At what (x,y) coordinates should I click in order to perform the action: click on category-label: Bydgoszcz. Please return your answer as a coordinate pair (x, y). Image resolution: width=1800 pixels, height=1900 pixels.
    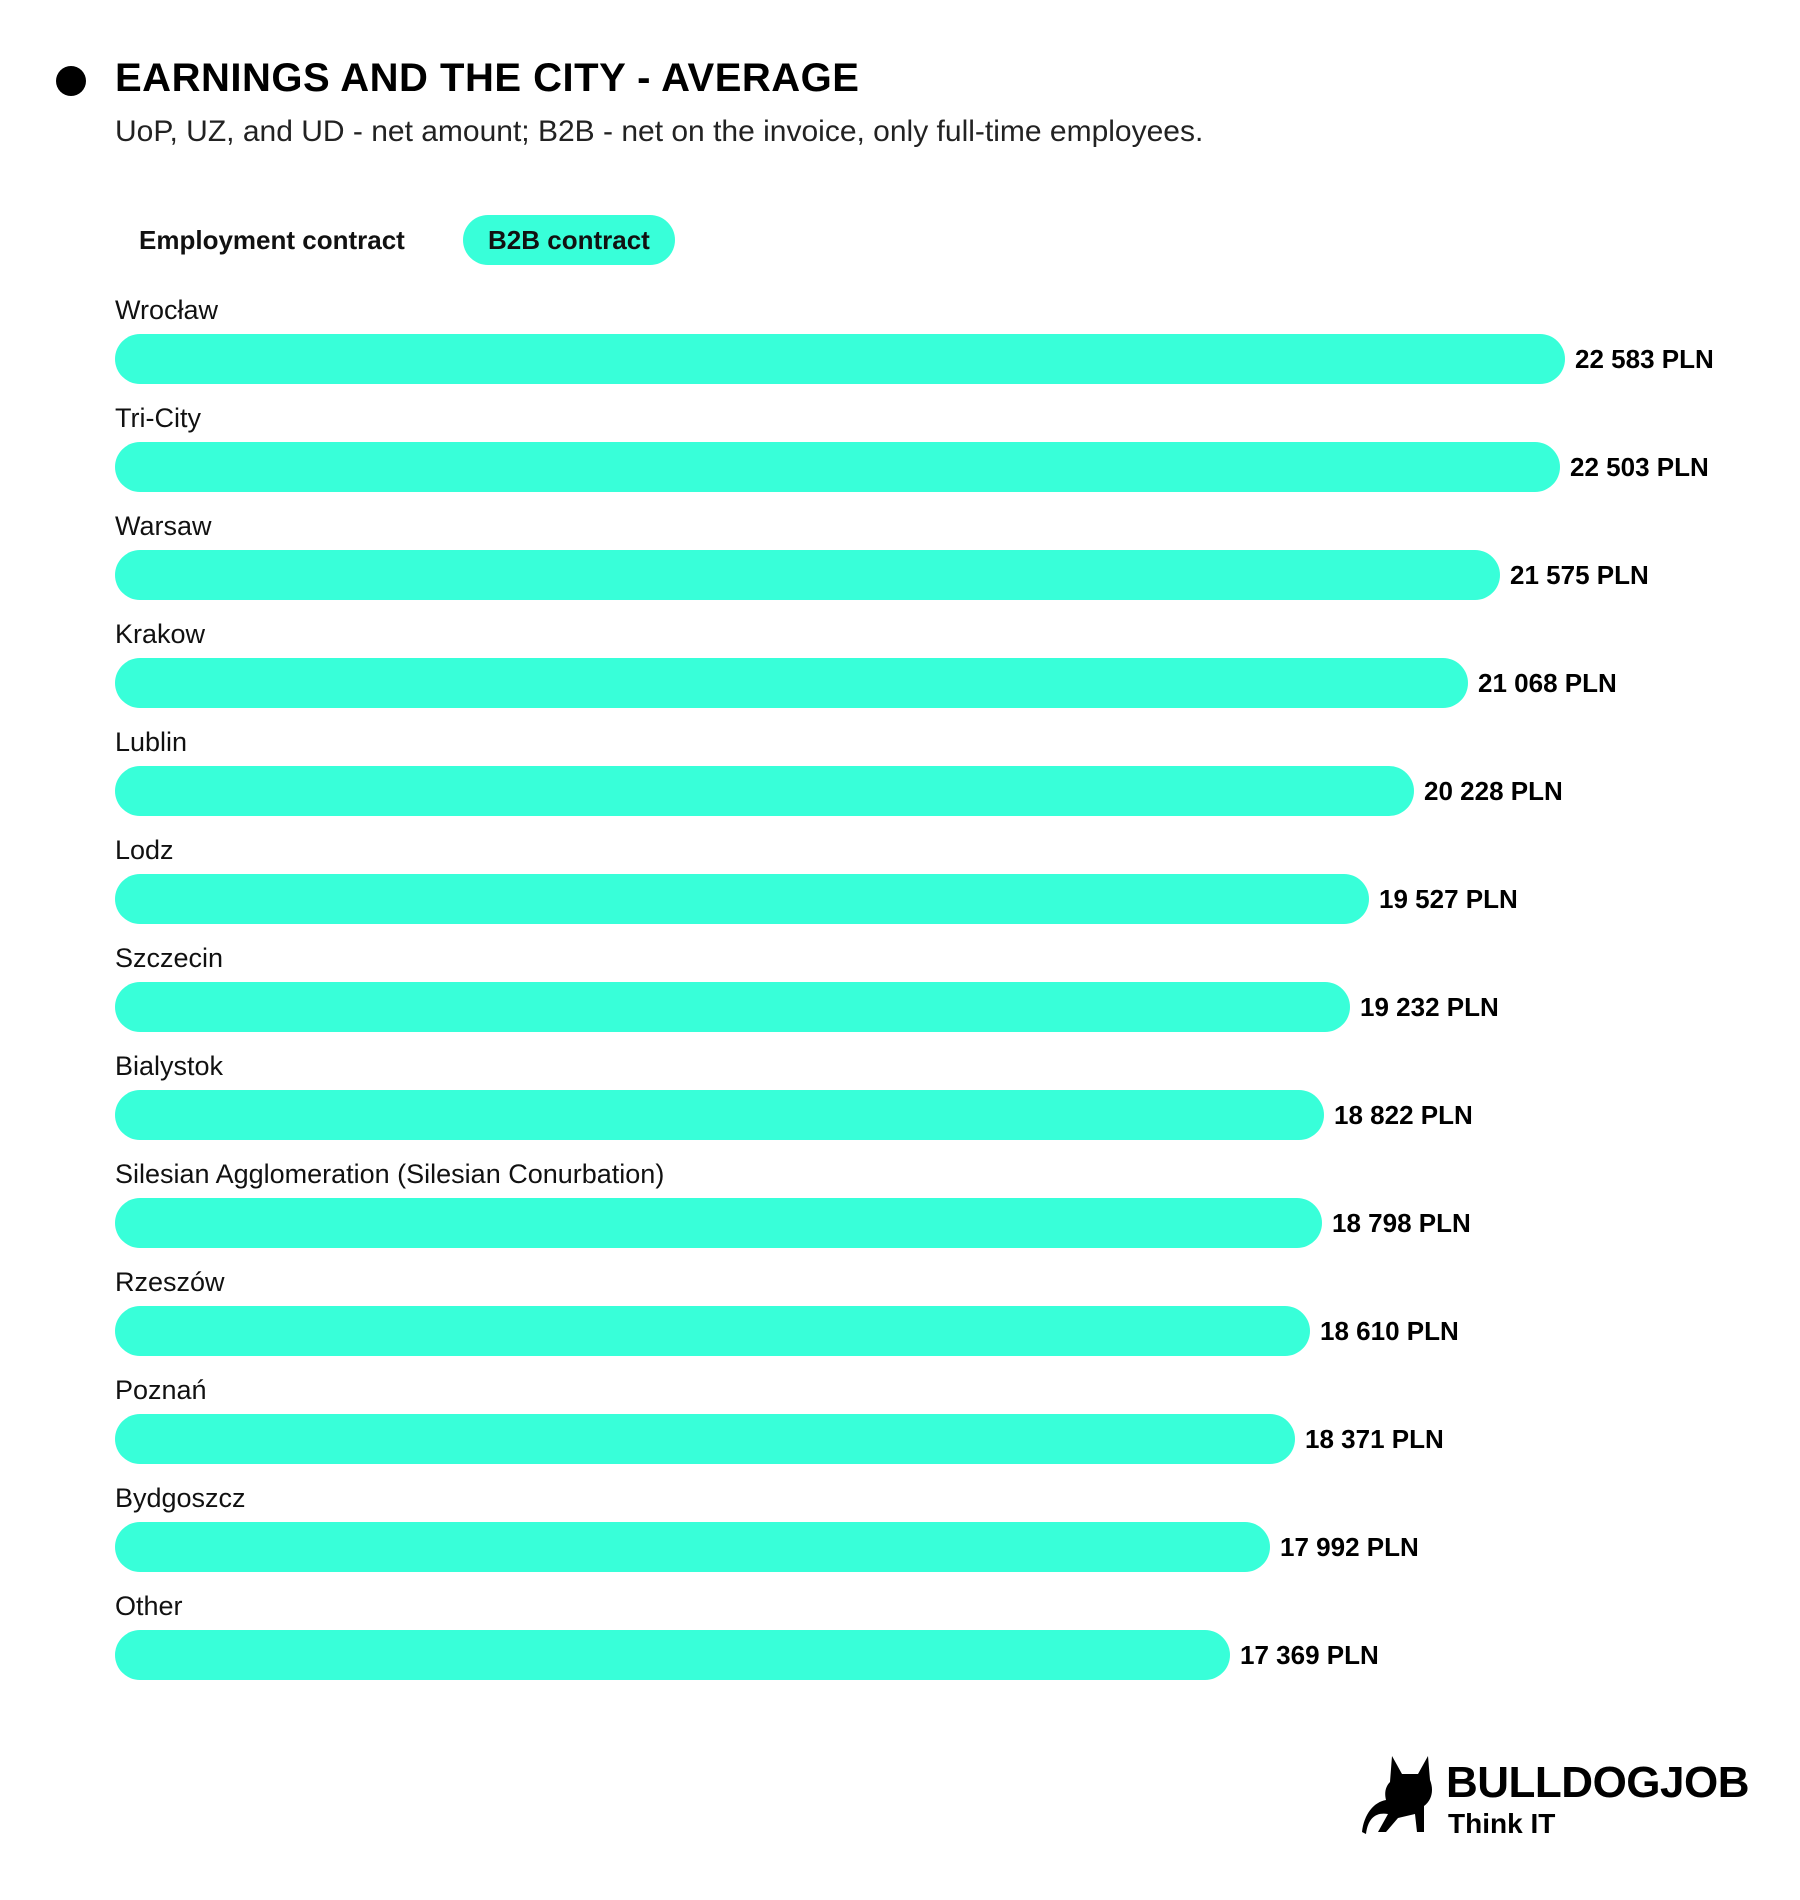
    Looking at the image, I should click on (180, 1498).